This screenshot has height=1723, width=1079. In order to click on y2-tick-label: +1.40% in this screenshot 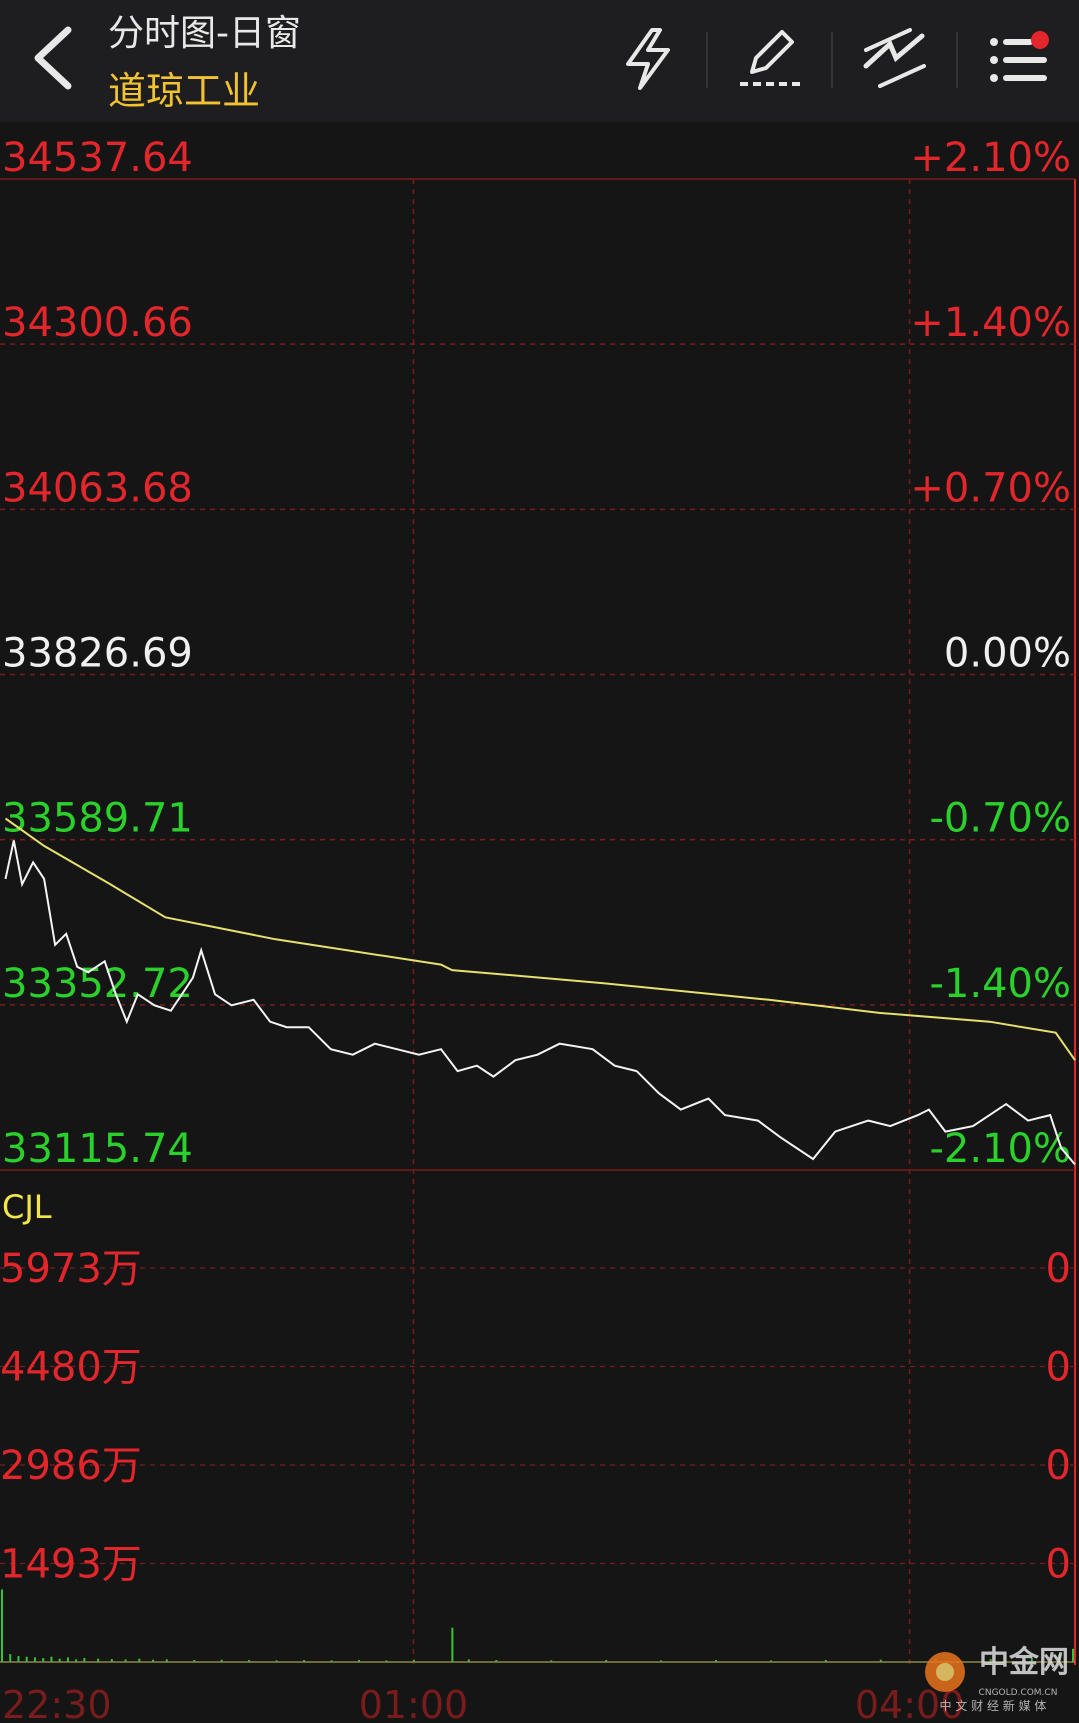, I will do `click(990, 323)`.